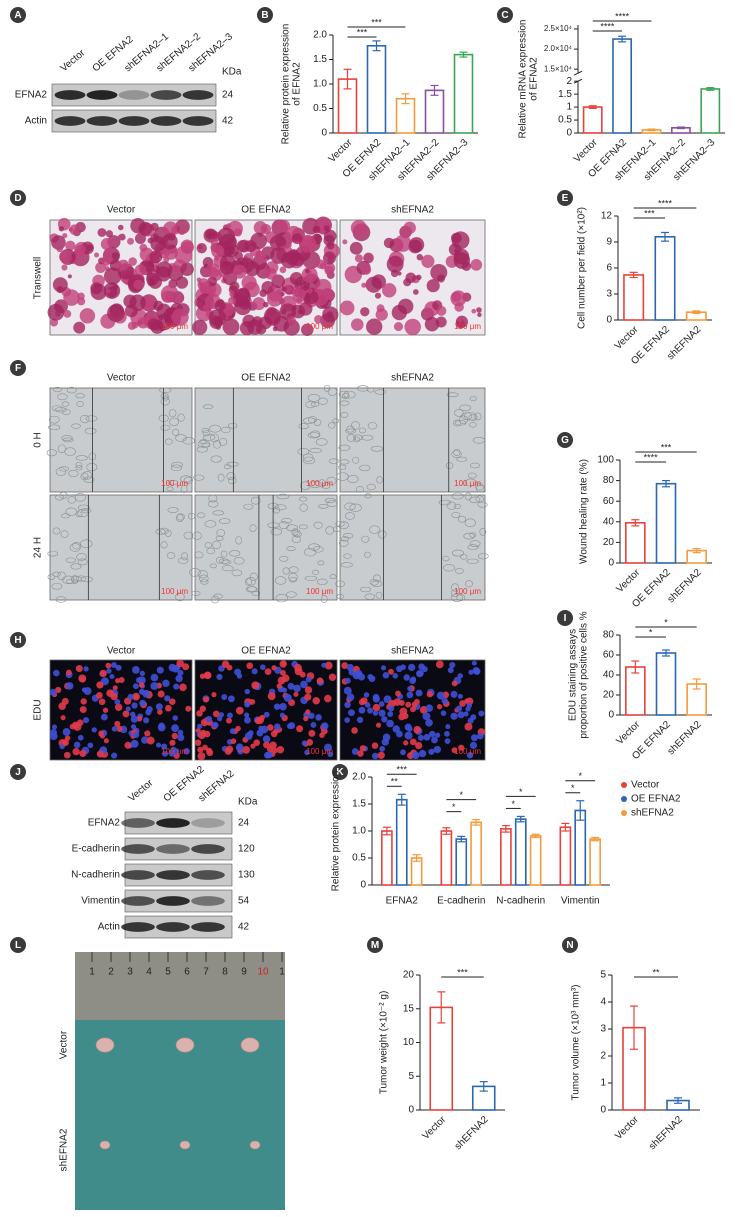 Image resolution: width=753 pixels, height=1217 pixels. Describe the element at coordinates (666, 1133) in the screenshot. I see `x-tick-label: shEFNA2` at that location.